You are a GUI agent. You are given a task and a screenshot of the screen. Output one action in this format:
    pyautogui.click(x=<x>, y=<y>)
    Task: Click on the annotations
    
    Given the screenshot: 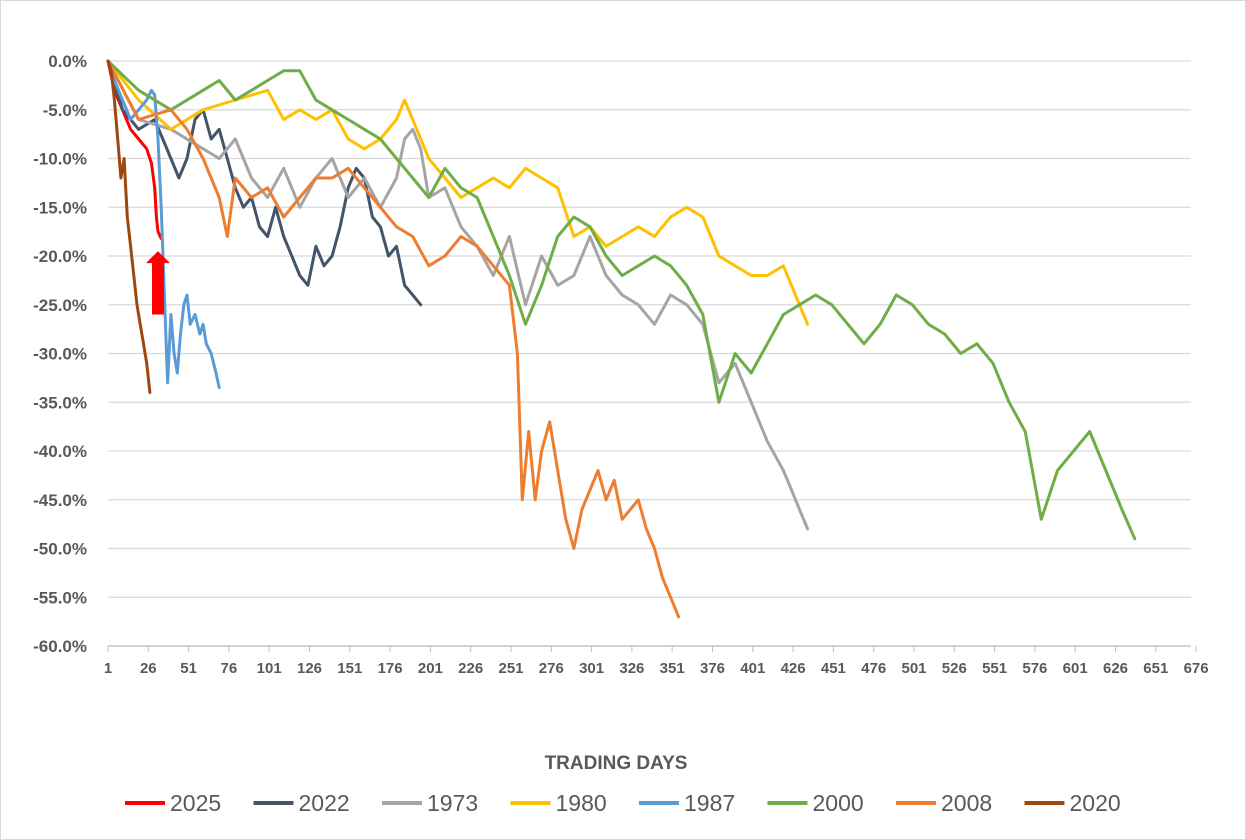 What is the action you would take?
    pyautogui.click(x=157, y=283)
    